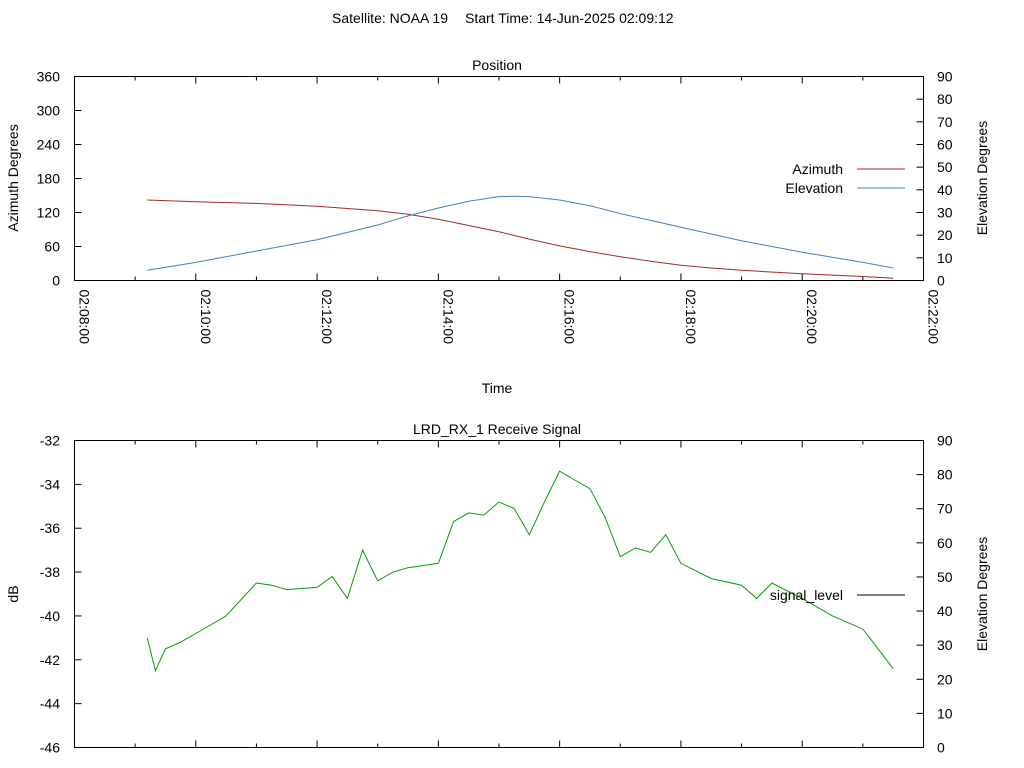 The height and width of the screenshot is (768, 1024). Describe the element at coordinates (13, 177) in the screenshot. I see `y-axis-label: Azimuth Degrees` at that location.